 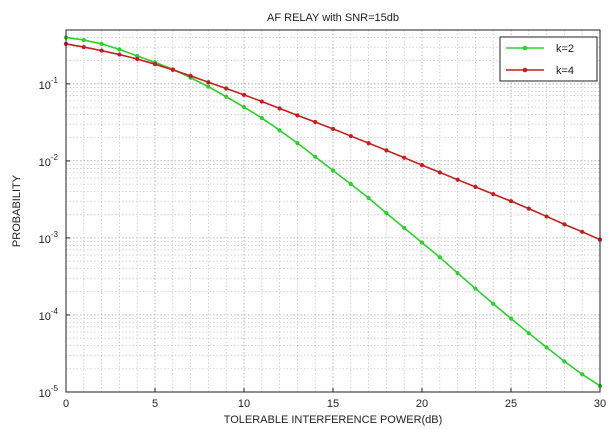 What do you see at coordinates (333, 404) in the screenshot?
I see `x-tick-label: 15` at bounding box center [333, 404].